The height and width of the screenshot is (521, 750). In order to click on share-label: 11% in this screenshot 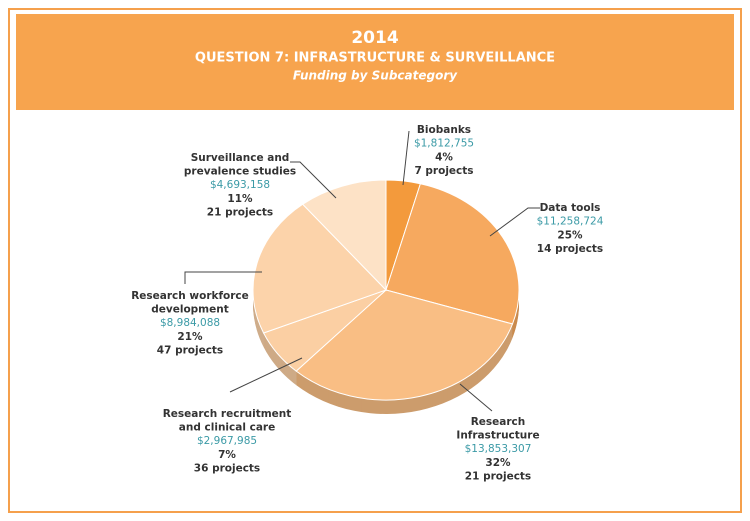, I will do `click(240, 199)`.